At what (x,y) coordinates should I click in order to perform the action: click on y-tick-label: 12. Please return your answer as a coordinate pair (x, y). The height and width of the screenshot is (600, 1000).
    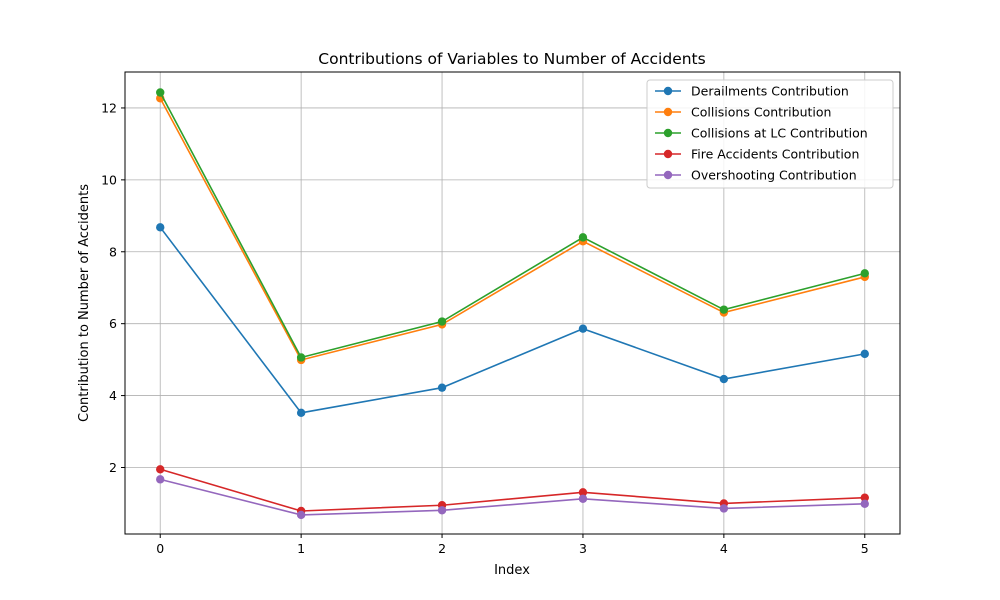
    Looking at the image, I should click on (109, 107).